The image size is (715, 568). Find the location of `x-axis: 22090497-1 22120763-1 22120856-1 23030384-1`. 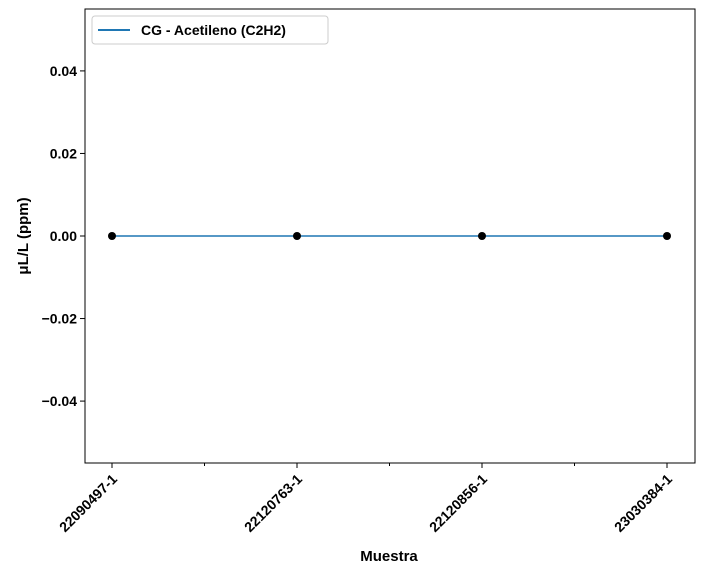

x-axis: 22090497-1 22120763-1 22120856-1 23030384-1 is located at coordinates (365, 499).